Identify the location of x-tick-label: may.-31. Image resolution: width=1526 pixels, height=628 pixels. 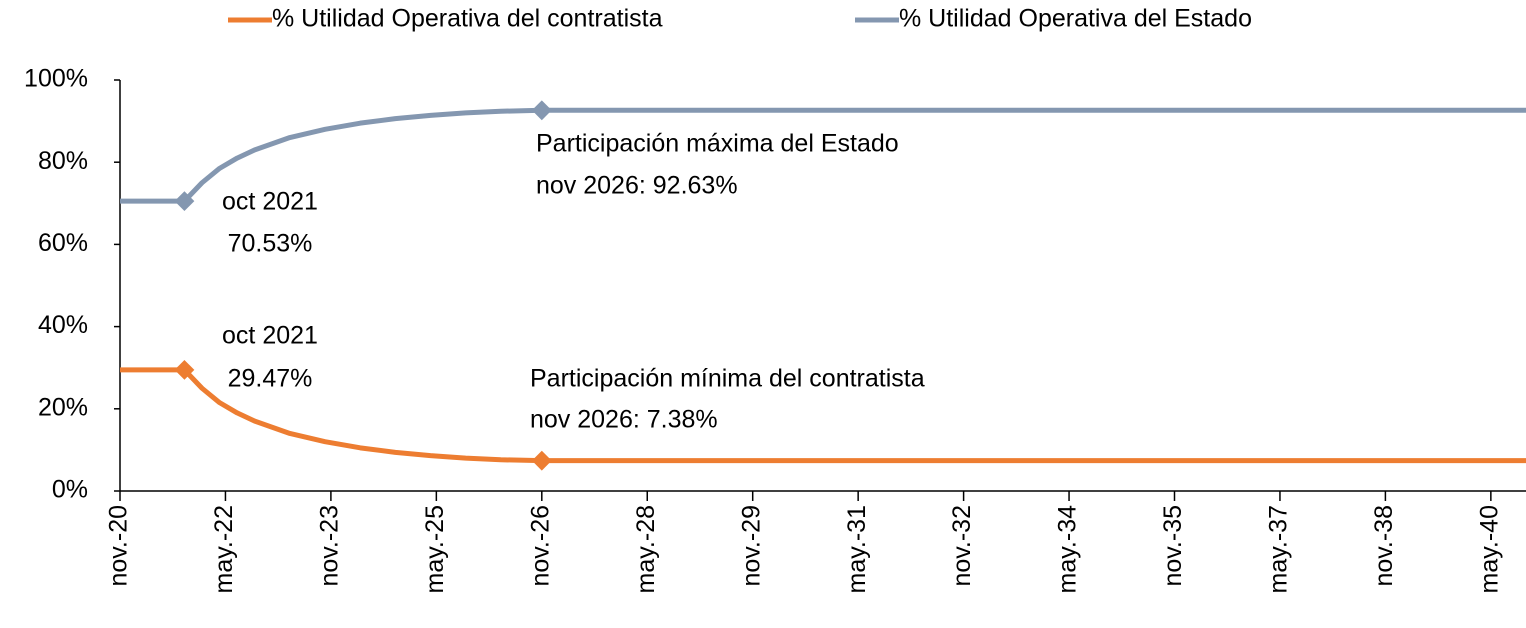
(857, 549).